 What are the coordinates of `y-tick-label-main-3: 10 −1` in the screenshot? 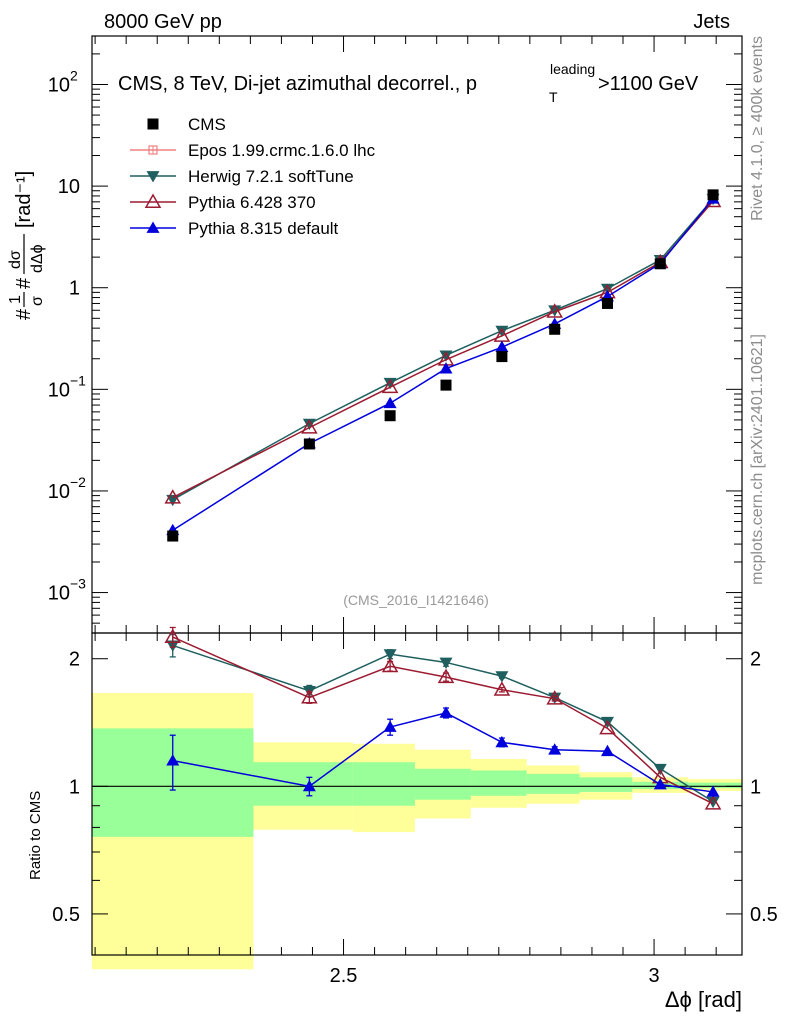 It's located at (67, 386).